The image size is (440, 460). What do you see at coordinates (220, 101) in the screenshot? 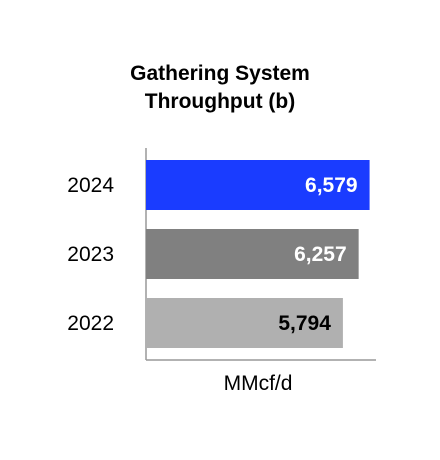
I see `chart-title-line-2: Throughput (b)` at bounding box center [220, 101].